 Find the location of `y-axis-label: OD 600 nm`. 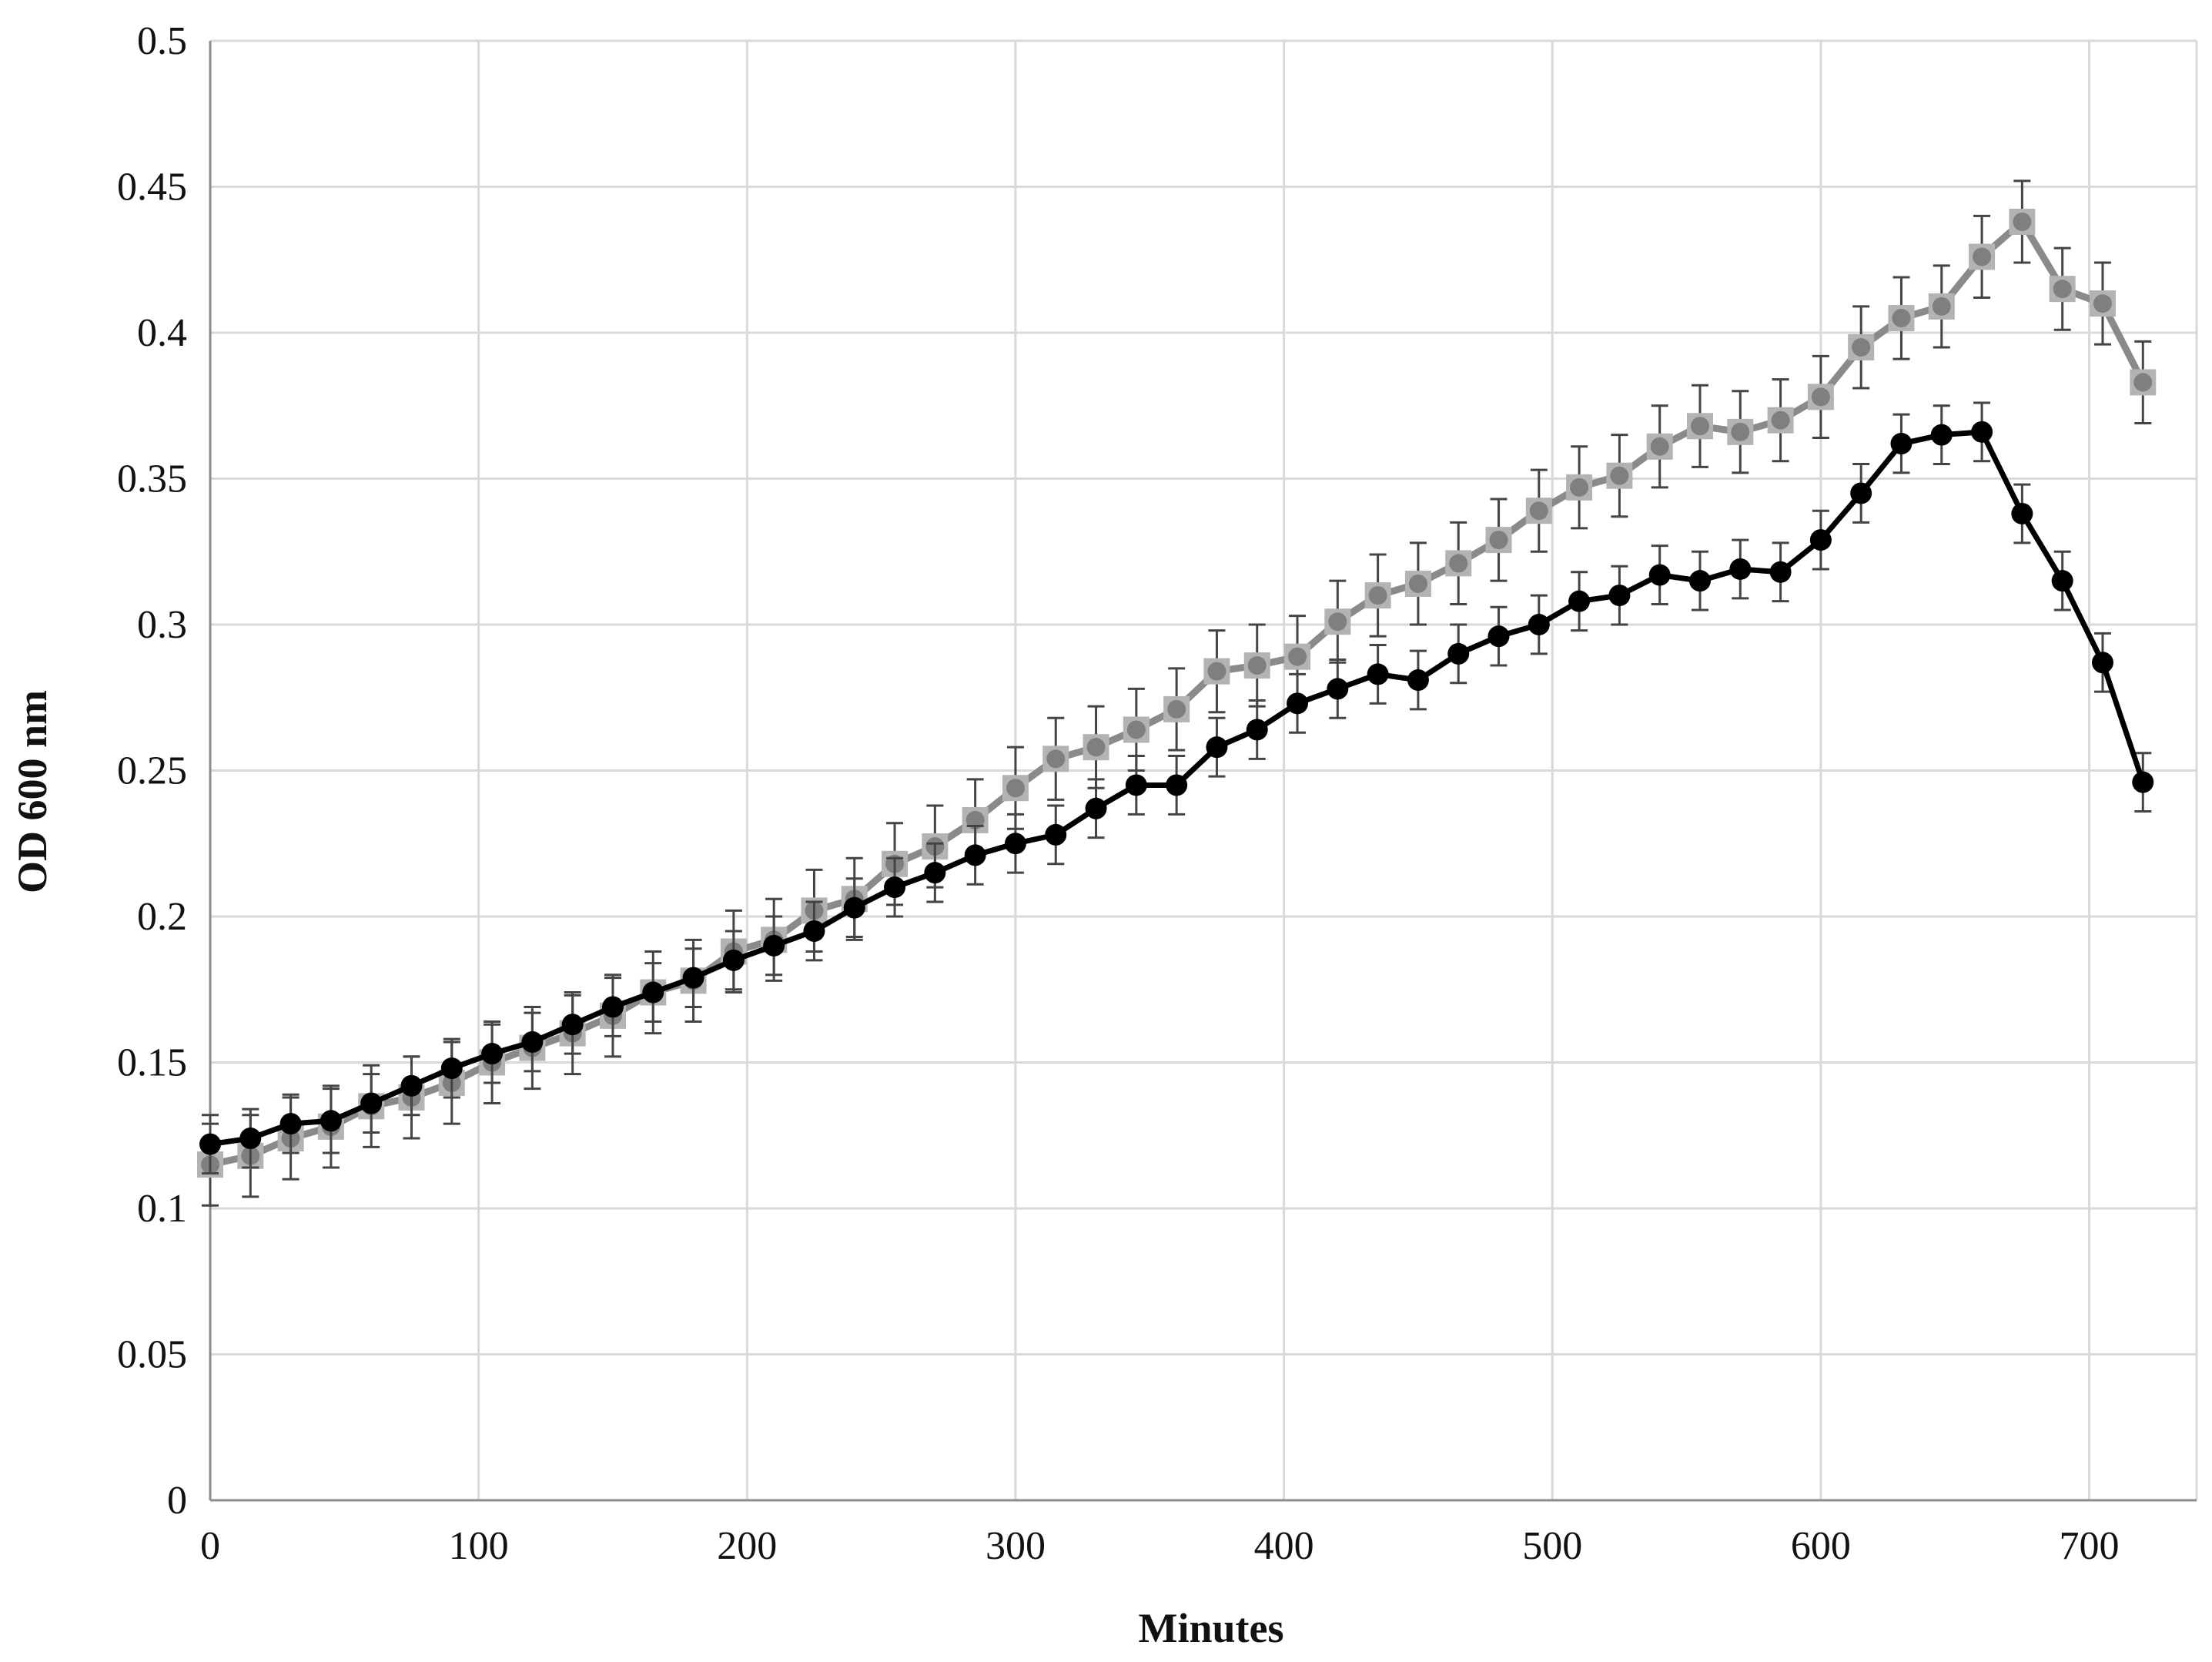

y-axis-label: OD 600 nm is located at coordinates (32, 791).